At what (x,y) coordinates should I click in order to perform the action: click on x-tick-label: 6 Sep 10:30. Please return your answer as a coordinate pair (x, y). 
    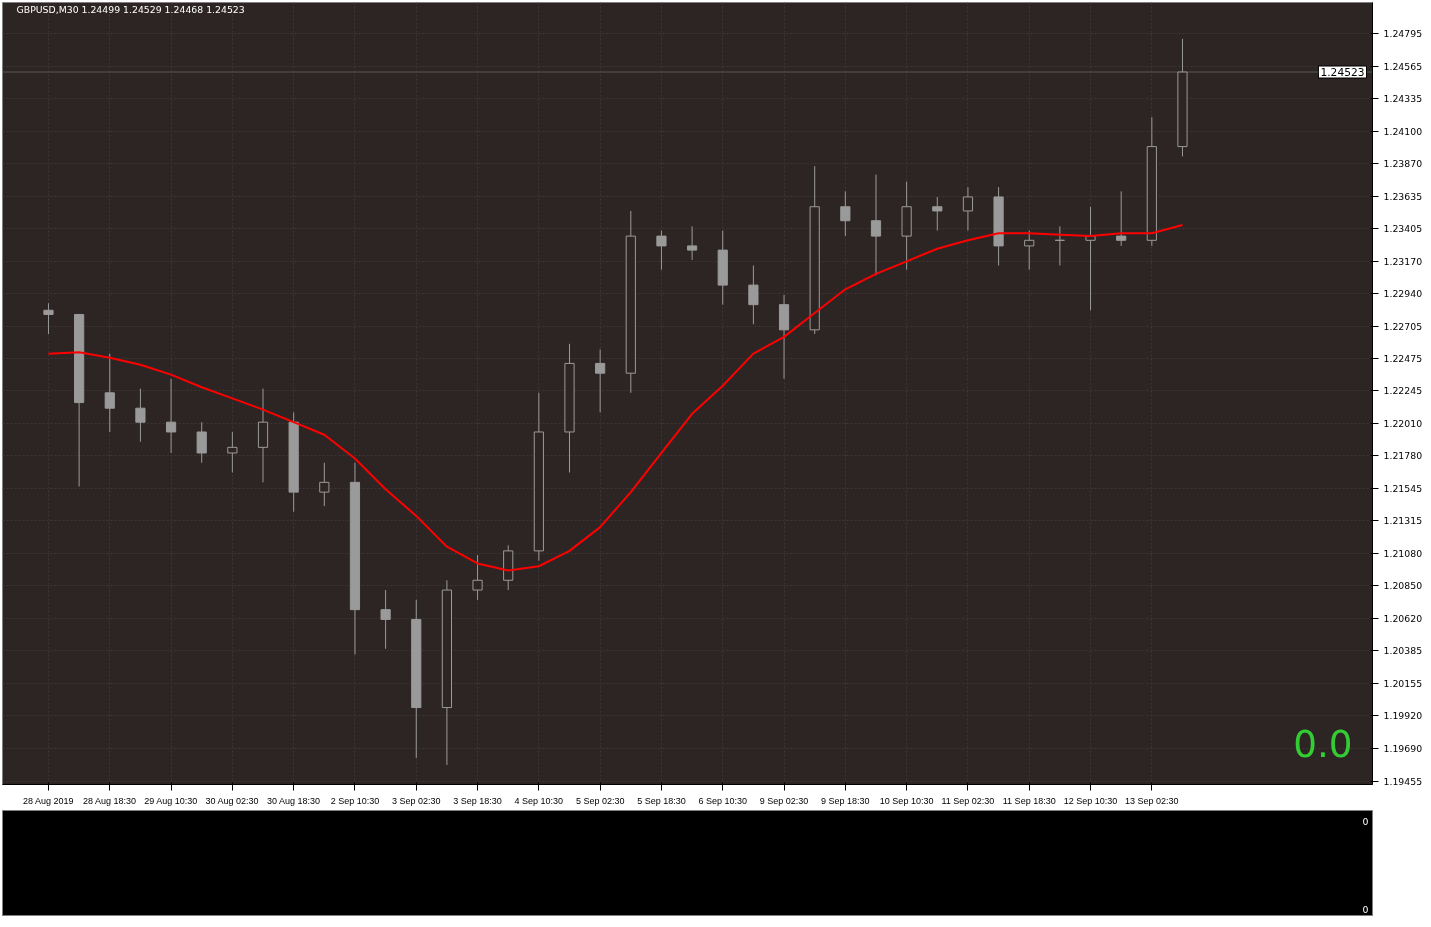
    Looking at the image, I should click on (723, 800).